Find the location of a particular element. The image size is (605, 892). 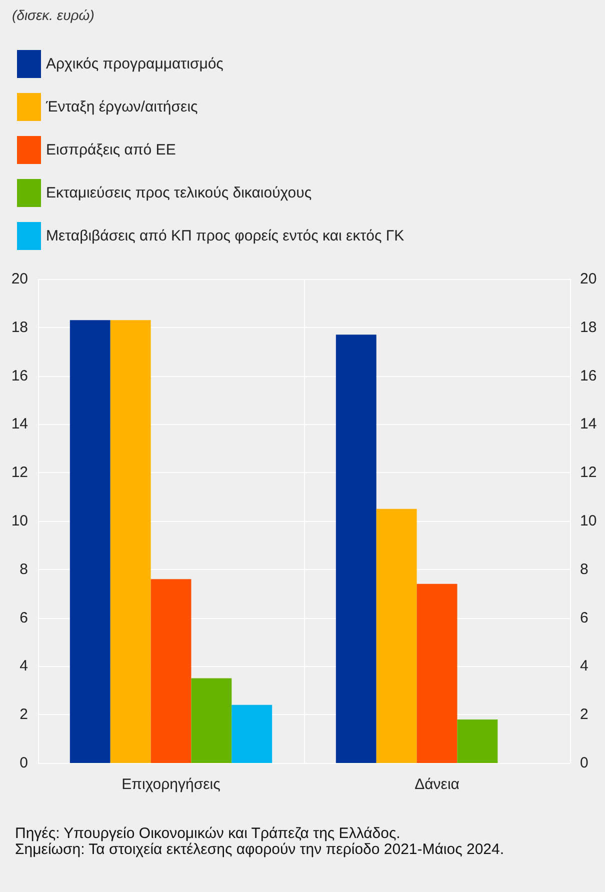

legend-label: Εισπράξεις από ΕΕ is located at coordinates (111, 150).